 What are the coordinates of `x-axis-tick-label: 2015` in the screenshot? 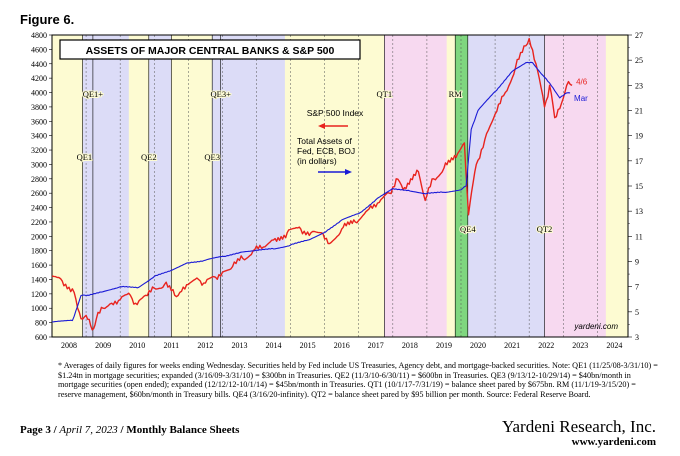 It's located at (308, 345).